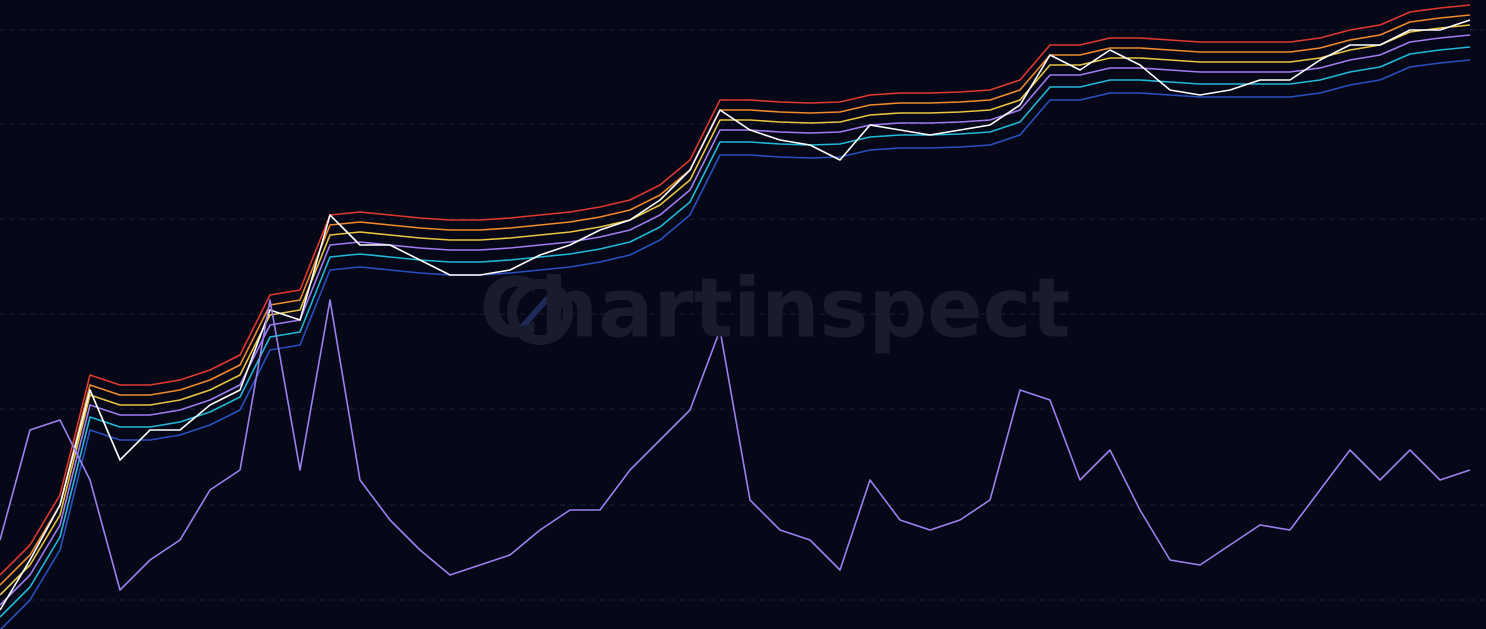 The width and height of the screenshot is (1486, 629). I want to click on watermark: Chartinspect, so click(775, 308).